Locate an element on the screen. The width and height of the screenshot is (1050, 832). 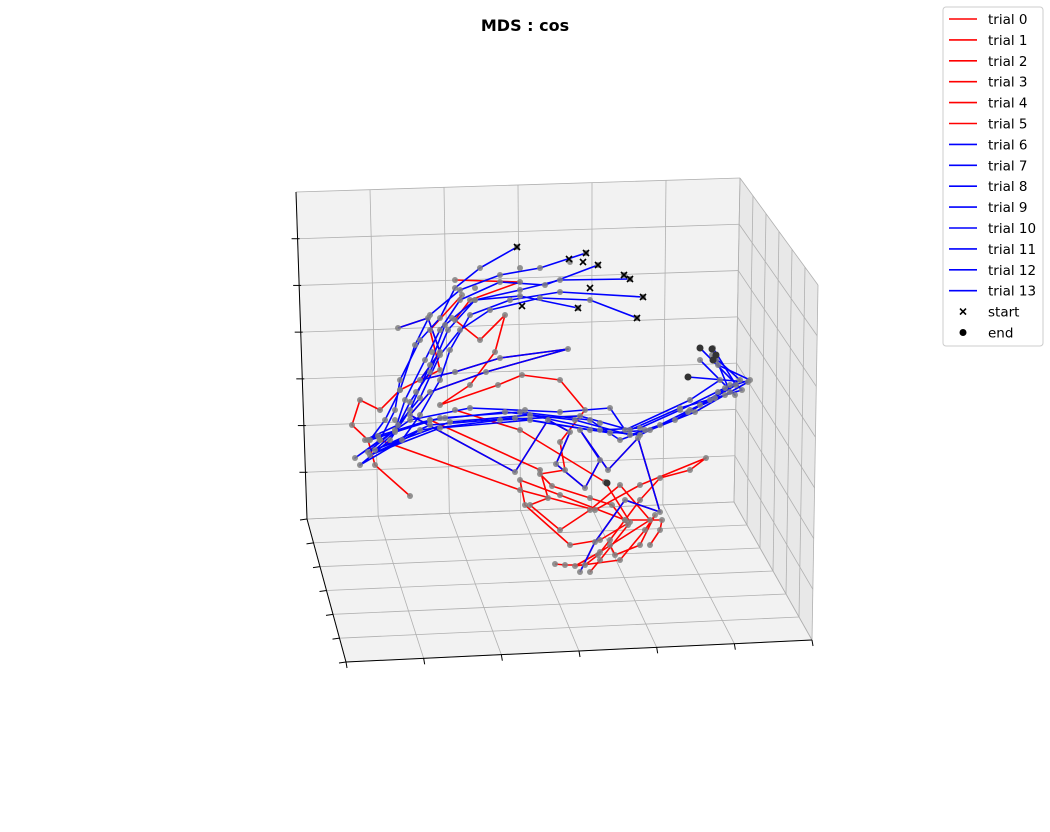
y-axis-line is located at coordinates (326, 590).